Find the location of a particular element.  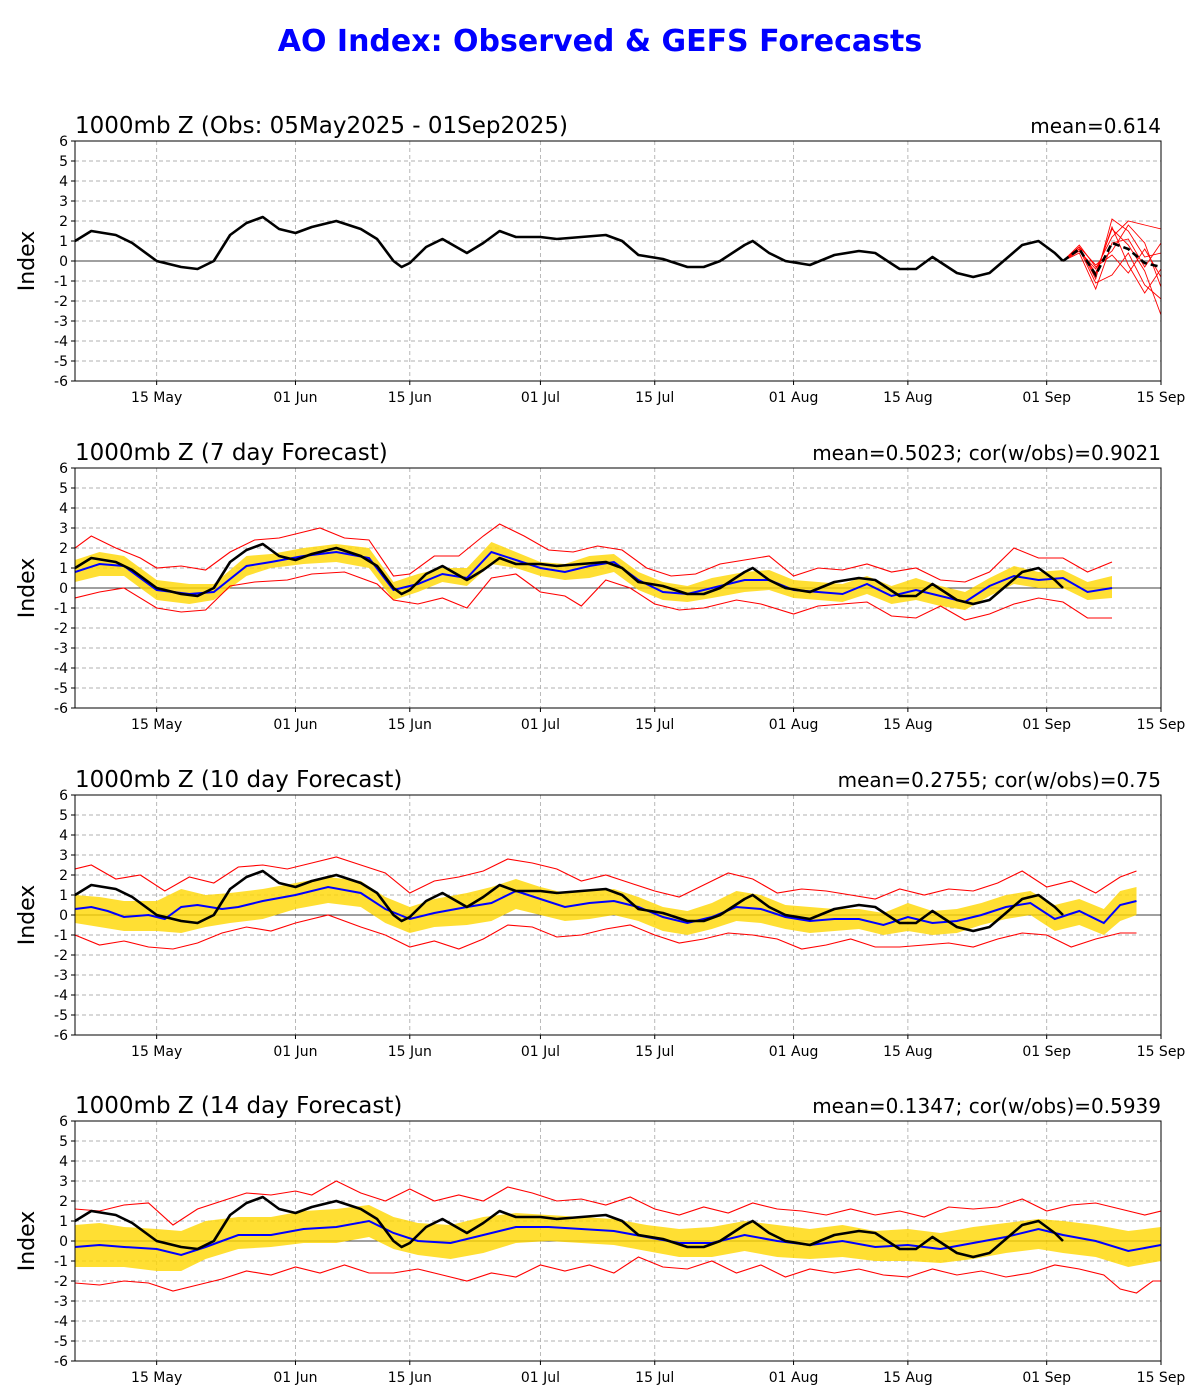

y-tick-label: 5 is located at coordinates (63, 816).